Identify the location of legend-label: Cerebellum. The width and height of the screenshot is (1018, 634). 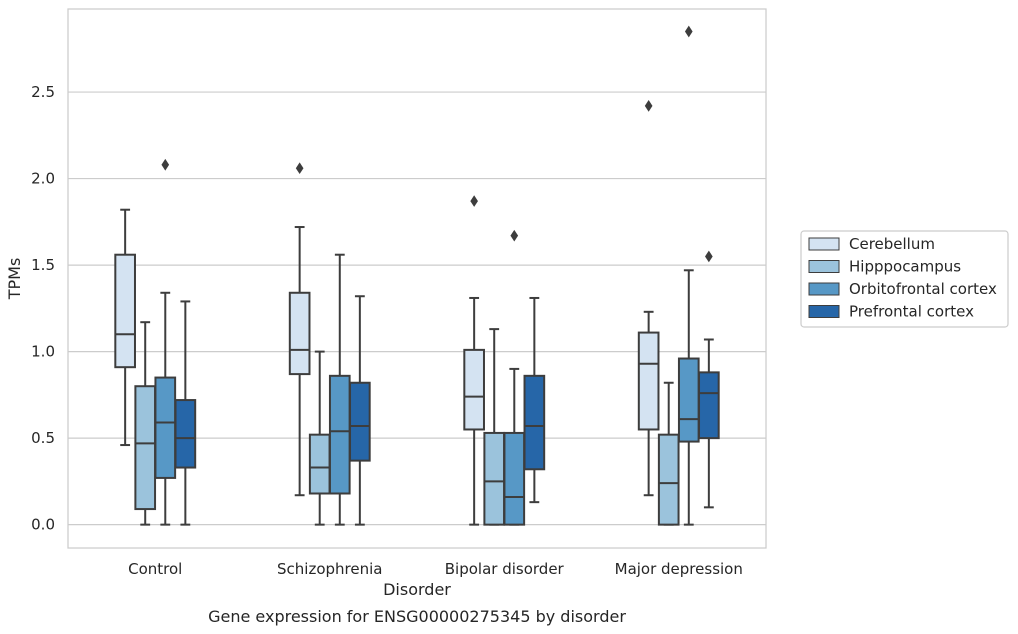
(892, 244).